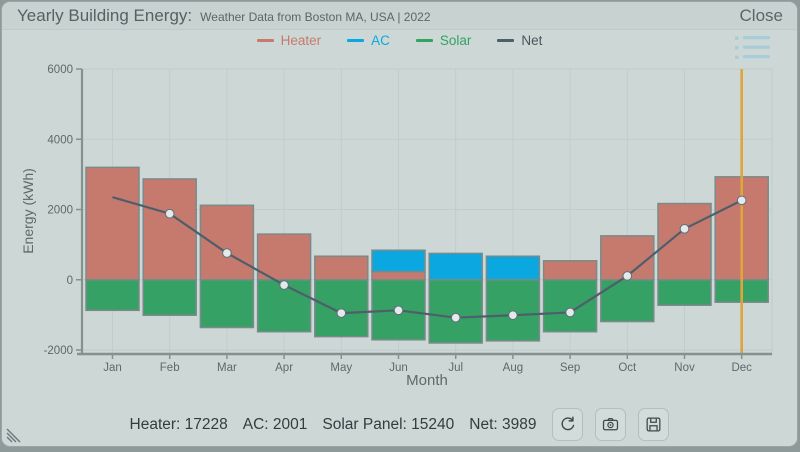  Describe the element at coordinates (570, 306) in the screenshot. I see `bar-solar-sep` at that location.